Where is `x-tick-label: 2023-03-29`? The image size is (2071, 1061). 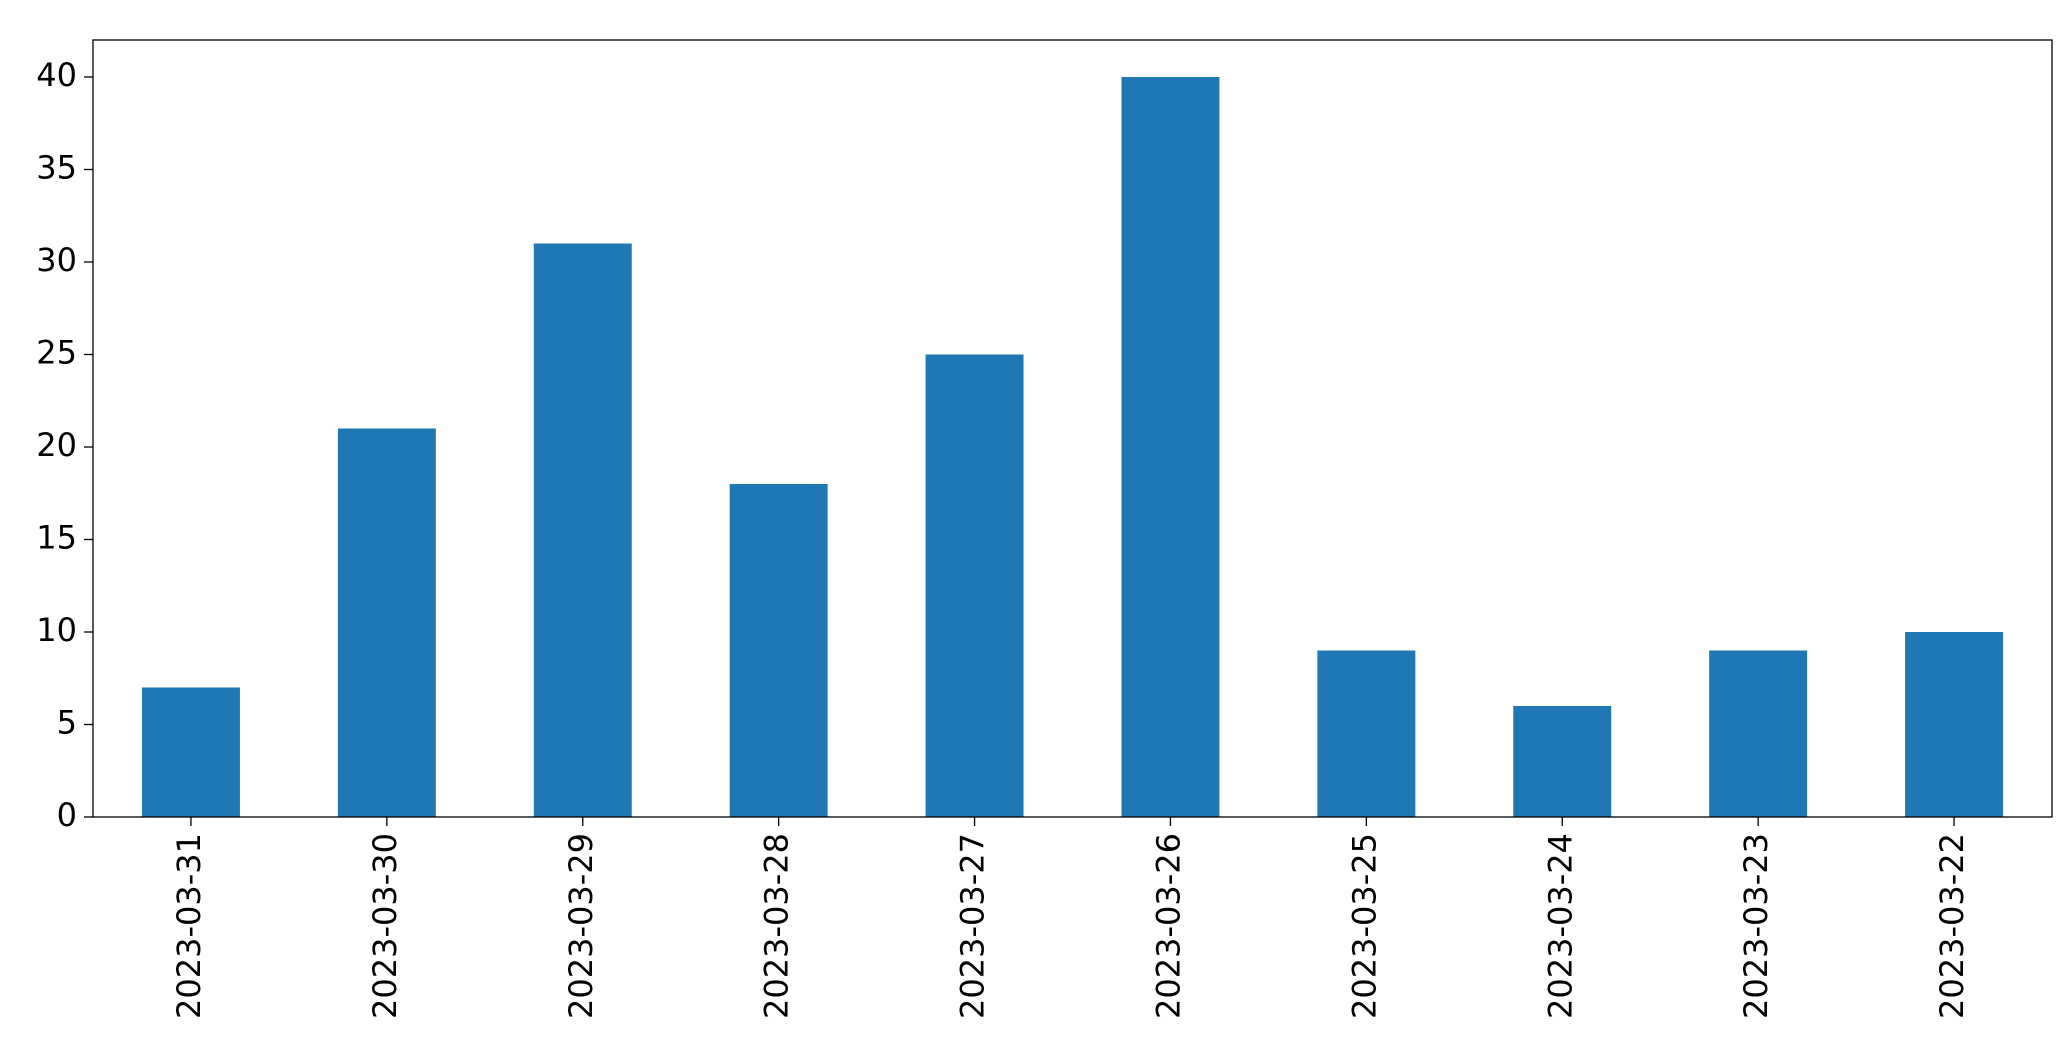 x-tick-label: 2023-03-29 is located at coordinates (581, 926).